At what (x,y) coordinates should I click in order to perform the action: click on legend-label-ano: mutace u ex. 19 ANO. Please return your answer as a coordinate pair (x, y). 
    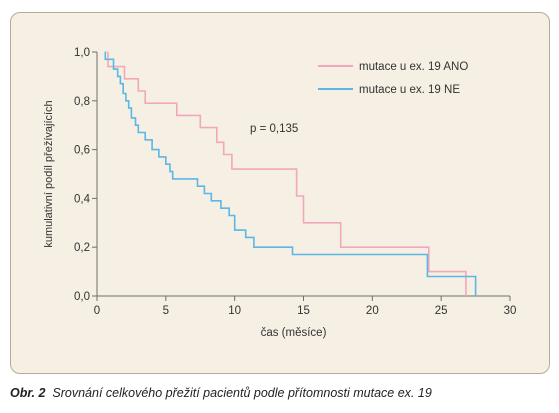
    Looking at the image, I should click on (413, 67).